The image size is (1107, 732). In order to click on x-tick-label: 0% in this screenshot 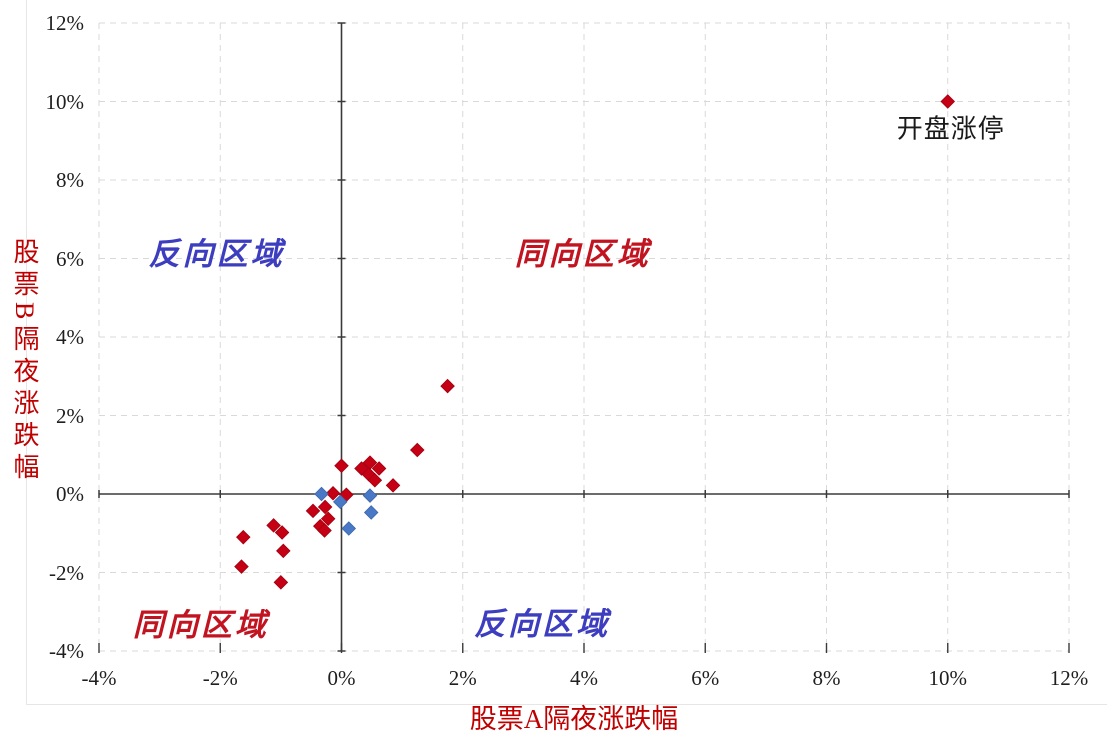, I will do `click(341, 678)`.